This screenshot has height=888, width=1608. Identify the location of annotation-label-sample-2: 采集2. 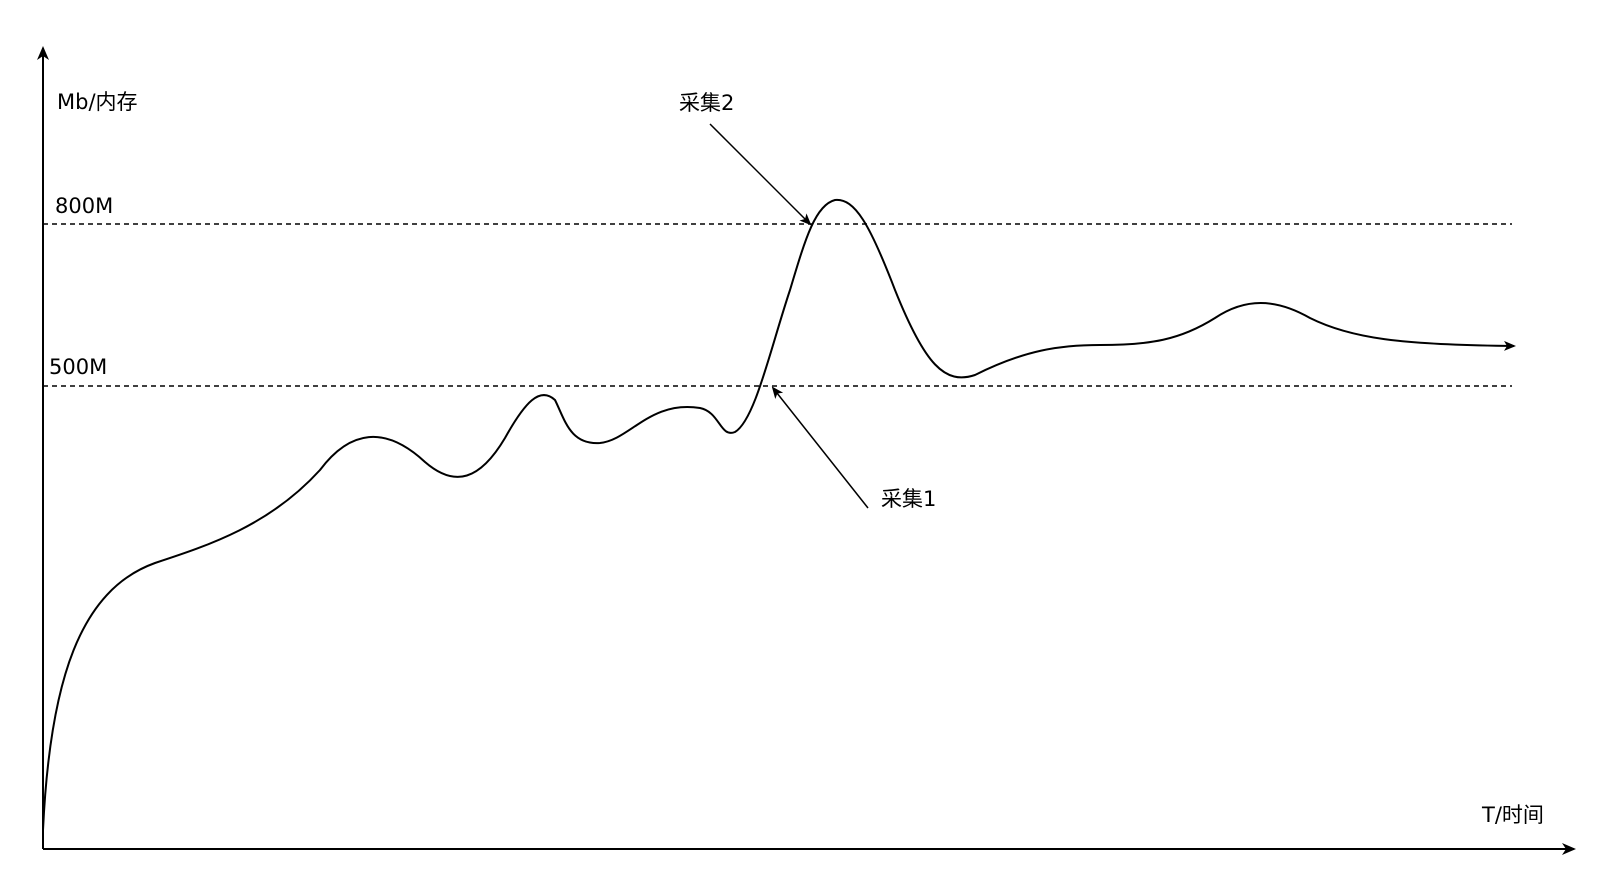
(706, 103).